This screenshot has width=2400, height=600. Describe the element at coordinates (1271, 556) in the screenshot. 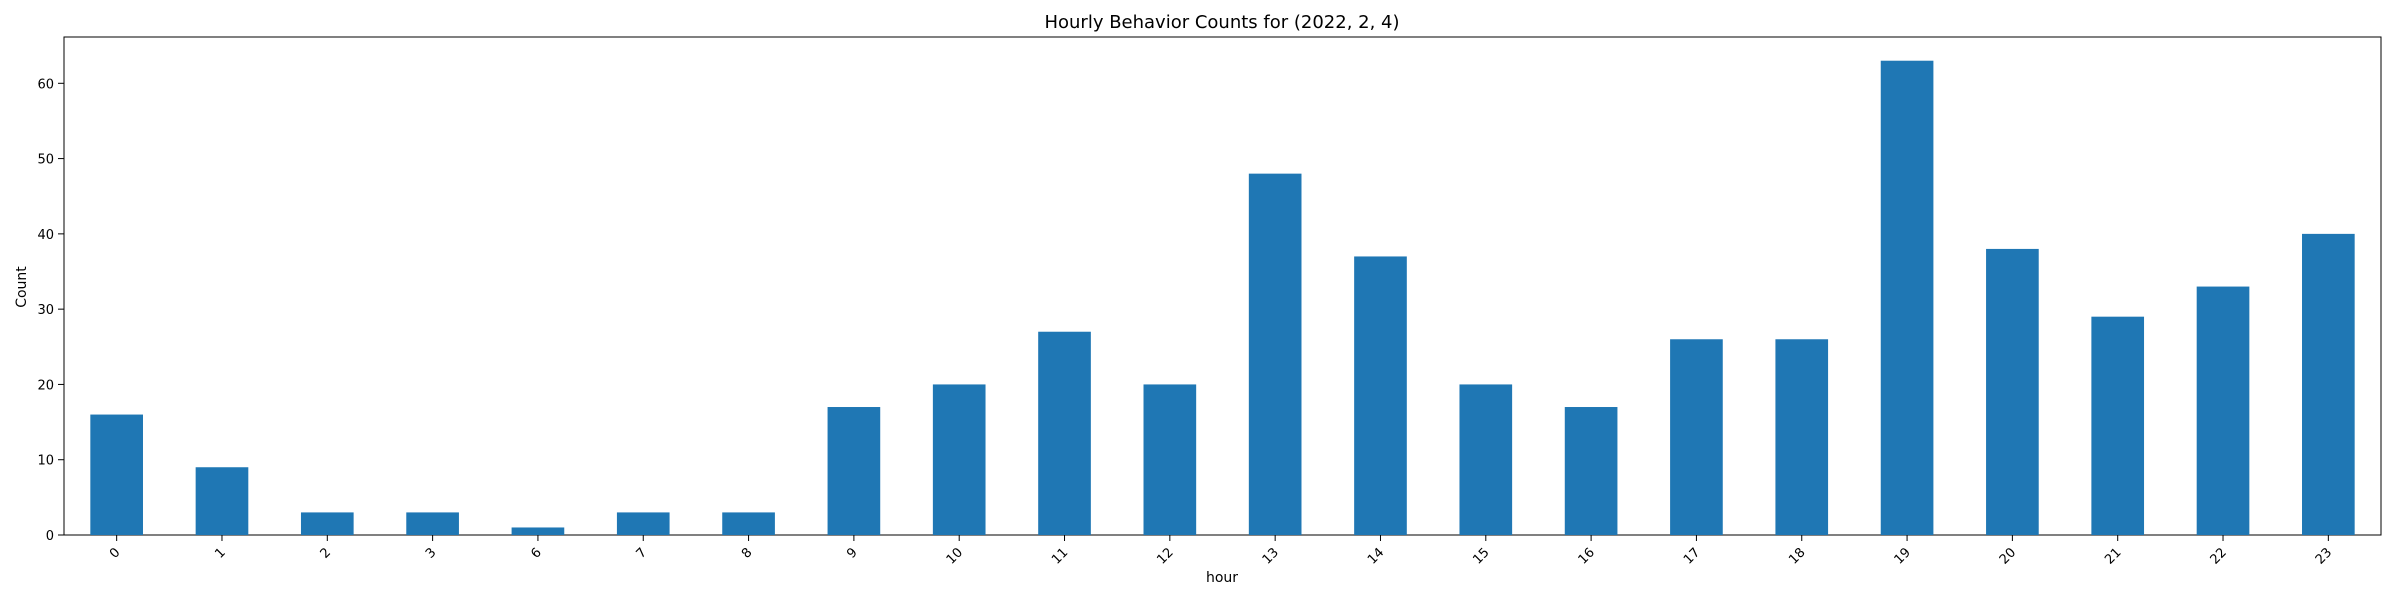

I see `x-tick-label: 13` at that location.